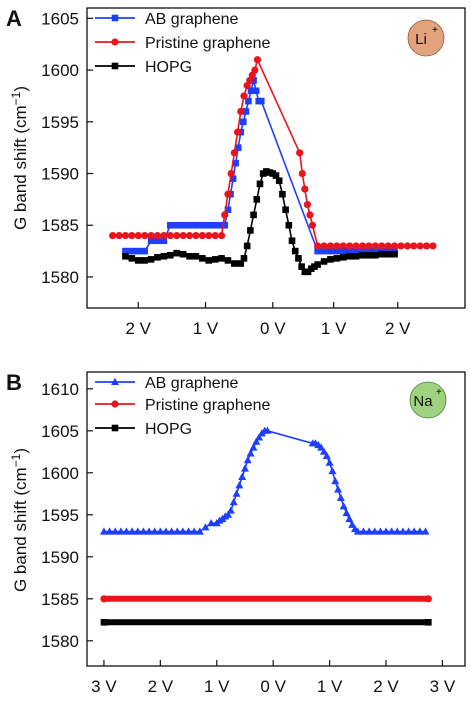  Describe the element at coordinates (268, 320) in the screenshot. I see `x-axis-a: 2 V 1 V 0 V 1 V 2 V` at that location.